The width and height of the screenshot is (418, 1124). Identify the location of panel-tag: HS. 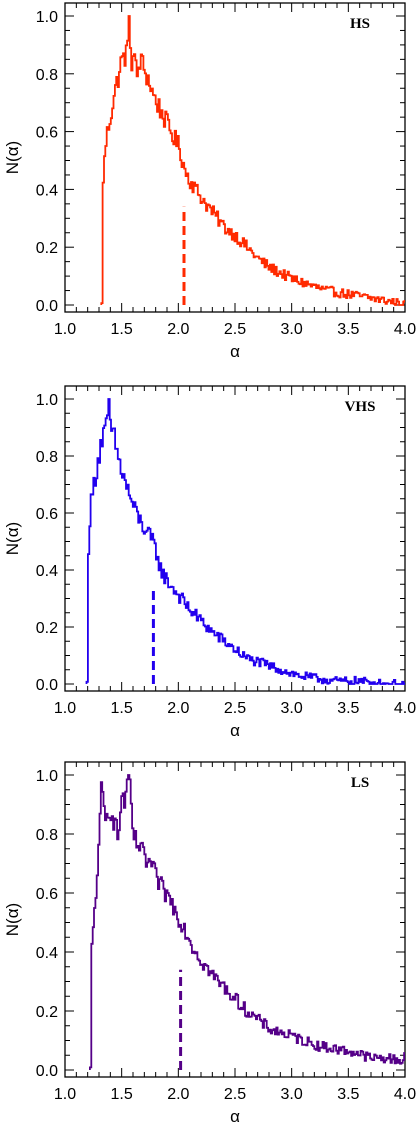
(360, 24).